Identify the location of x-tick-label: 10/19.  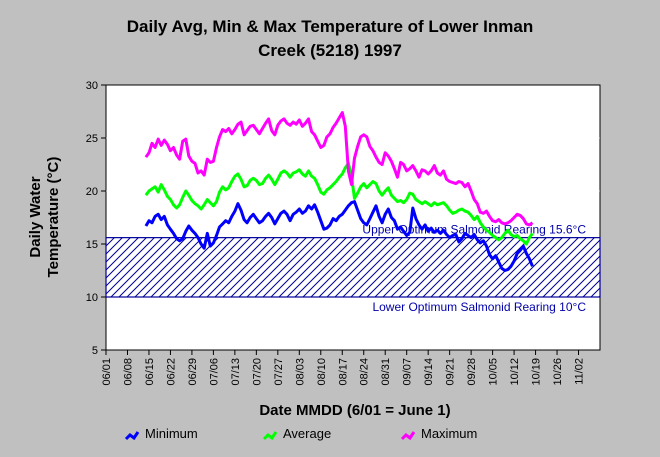
(537, 372).